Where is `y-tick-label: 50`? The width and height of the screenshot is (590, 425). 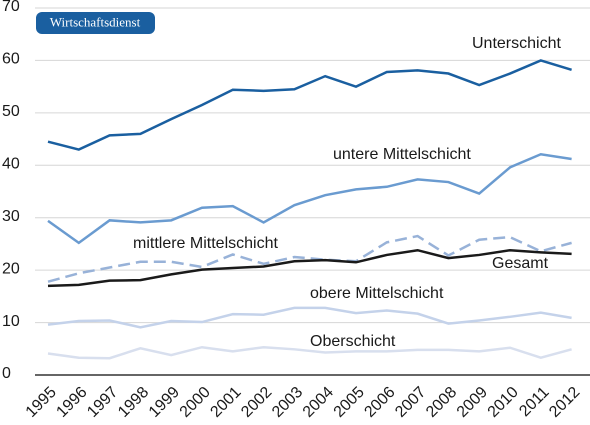 y-tick-label: 50 is located at coordinates (11, 111).